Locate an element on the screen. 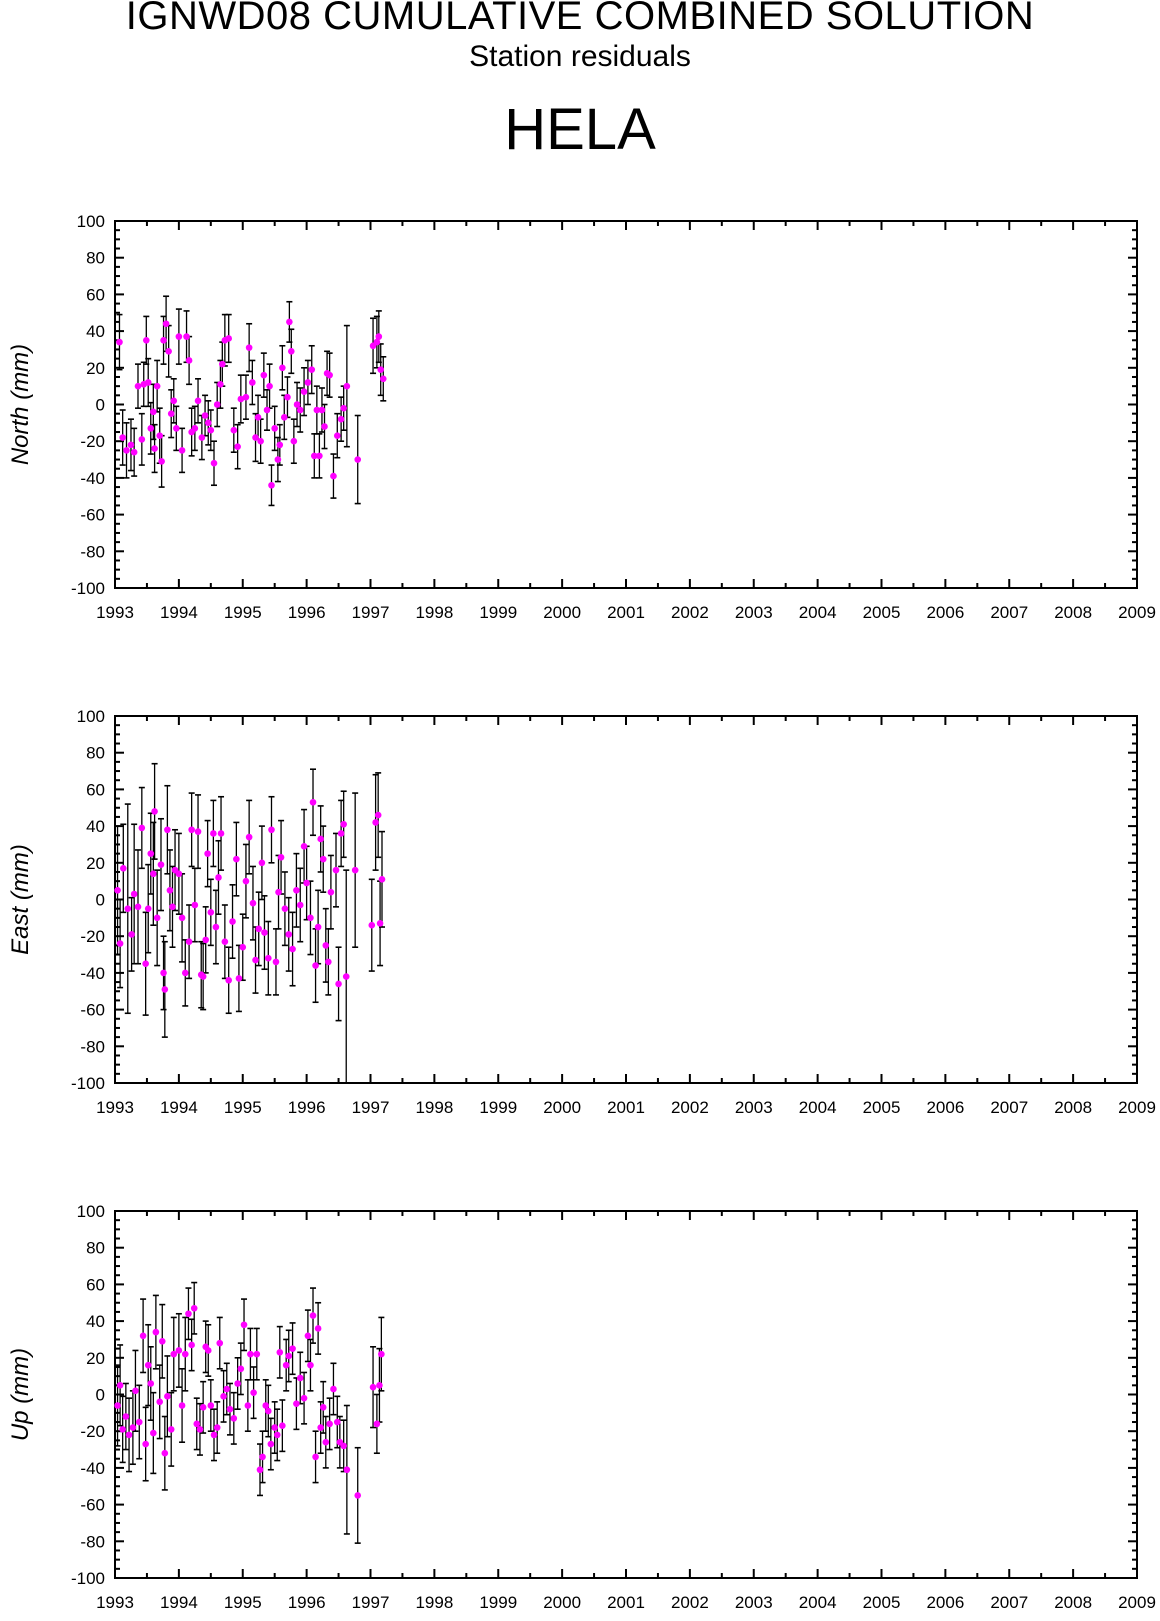 This screenshot has width=1160, height=1621. x-tick-label: 1996 is located at coordinates (307, 612).